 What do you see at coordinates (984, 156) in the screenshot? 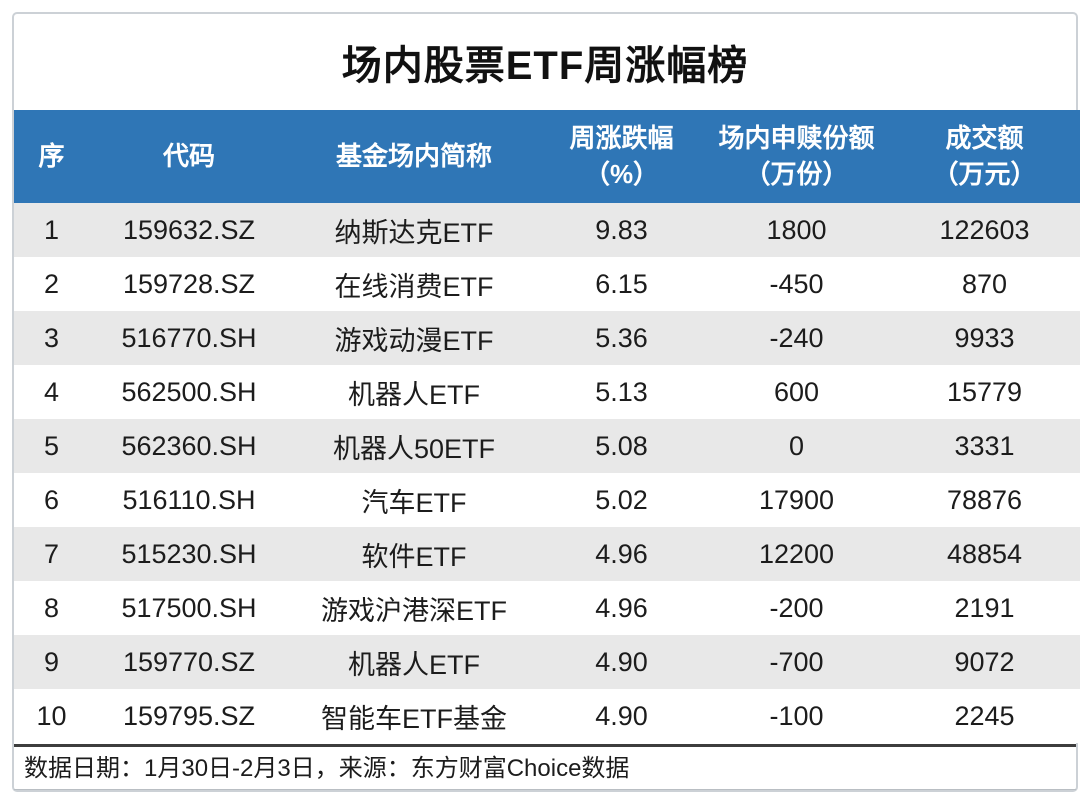
I see `column-header-turnover: 成交额 （万元）` at bounding box center [984, 156].